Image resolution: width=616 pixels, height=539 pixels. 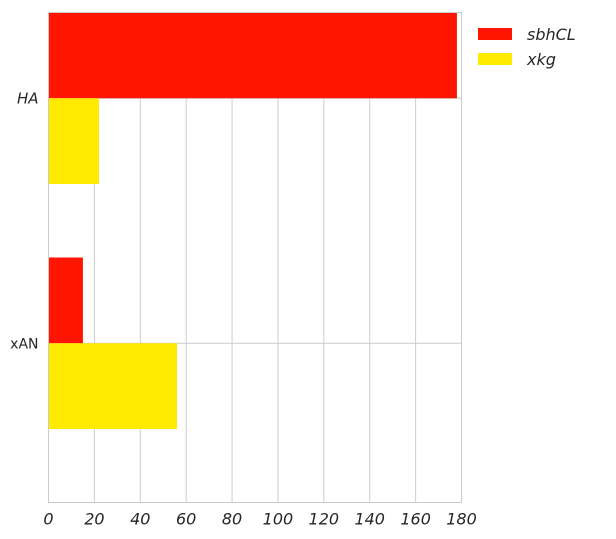 What do you see at coordinates (495, 59) in the screenshot?
I see `legend-swatch-xkg` at bounding box center [495, 59].